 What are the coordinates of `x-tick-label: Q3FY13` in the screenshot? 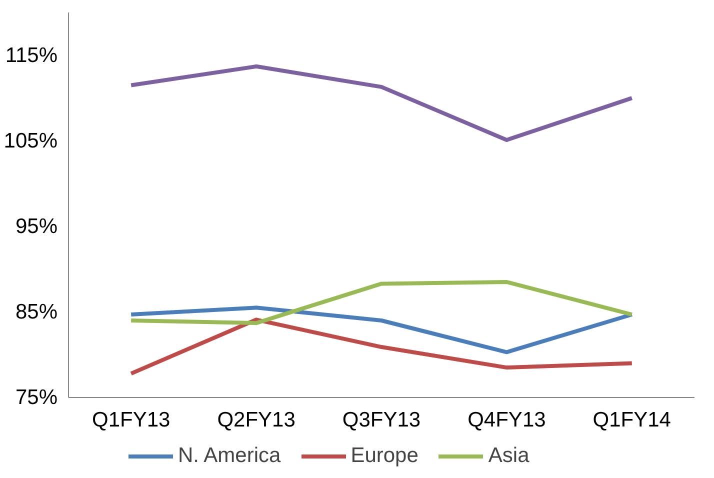 It's located at (381, 420).